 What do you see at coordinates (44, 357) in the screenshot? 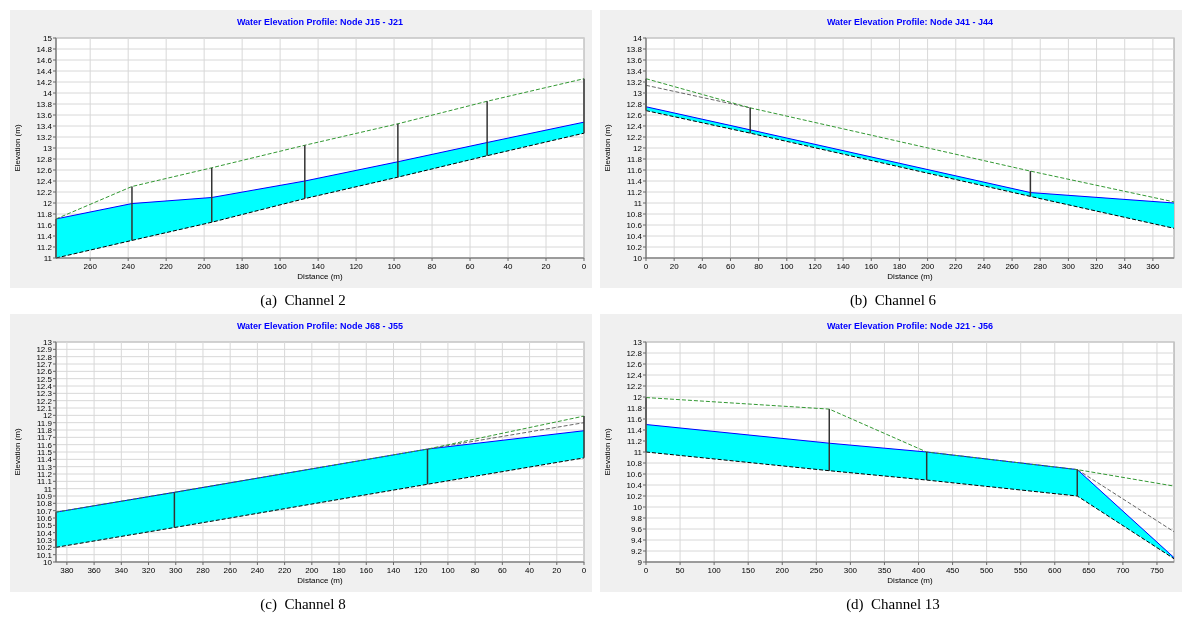
I see `y-tick-label: 12.8` at bounding box center [44, 357].